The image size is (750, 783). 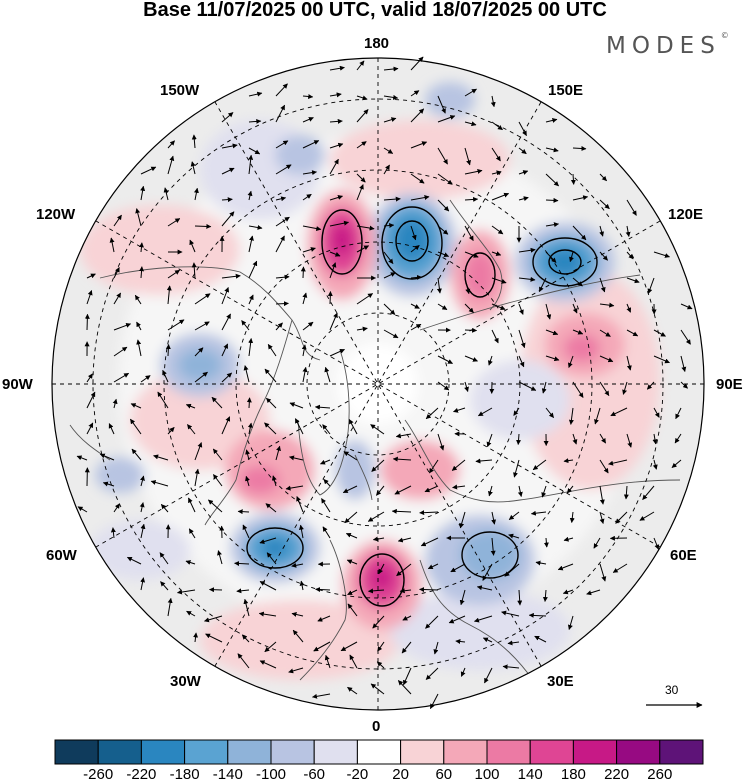 I want to click on lon-label-0: 0, so click(x=376, y=726).